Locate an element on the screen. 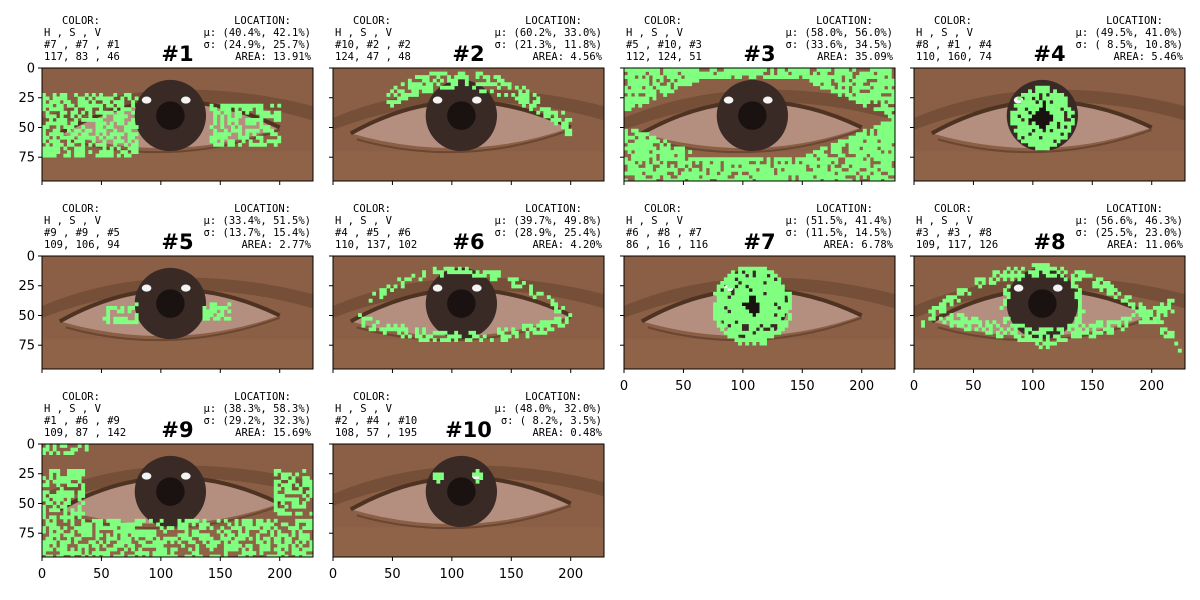 The image size is (1200, 600). area-value: AREA: 15.69% is located at coordinates (273, 433).